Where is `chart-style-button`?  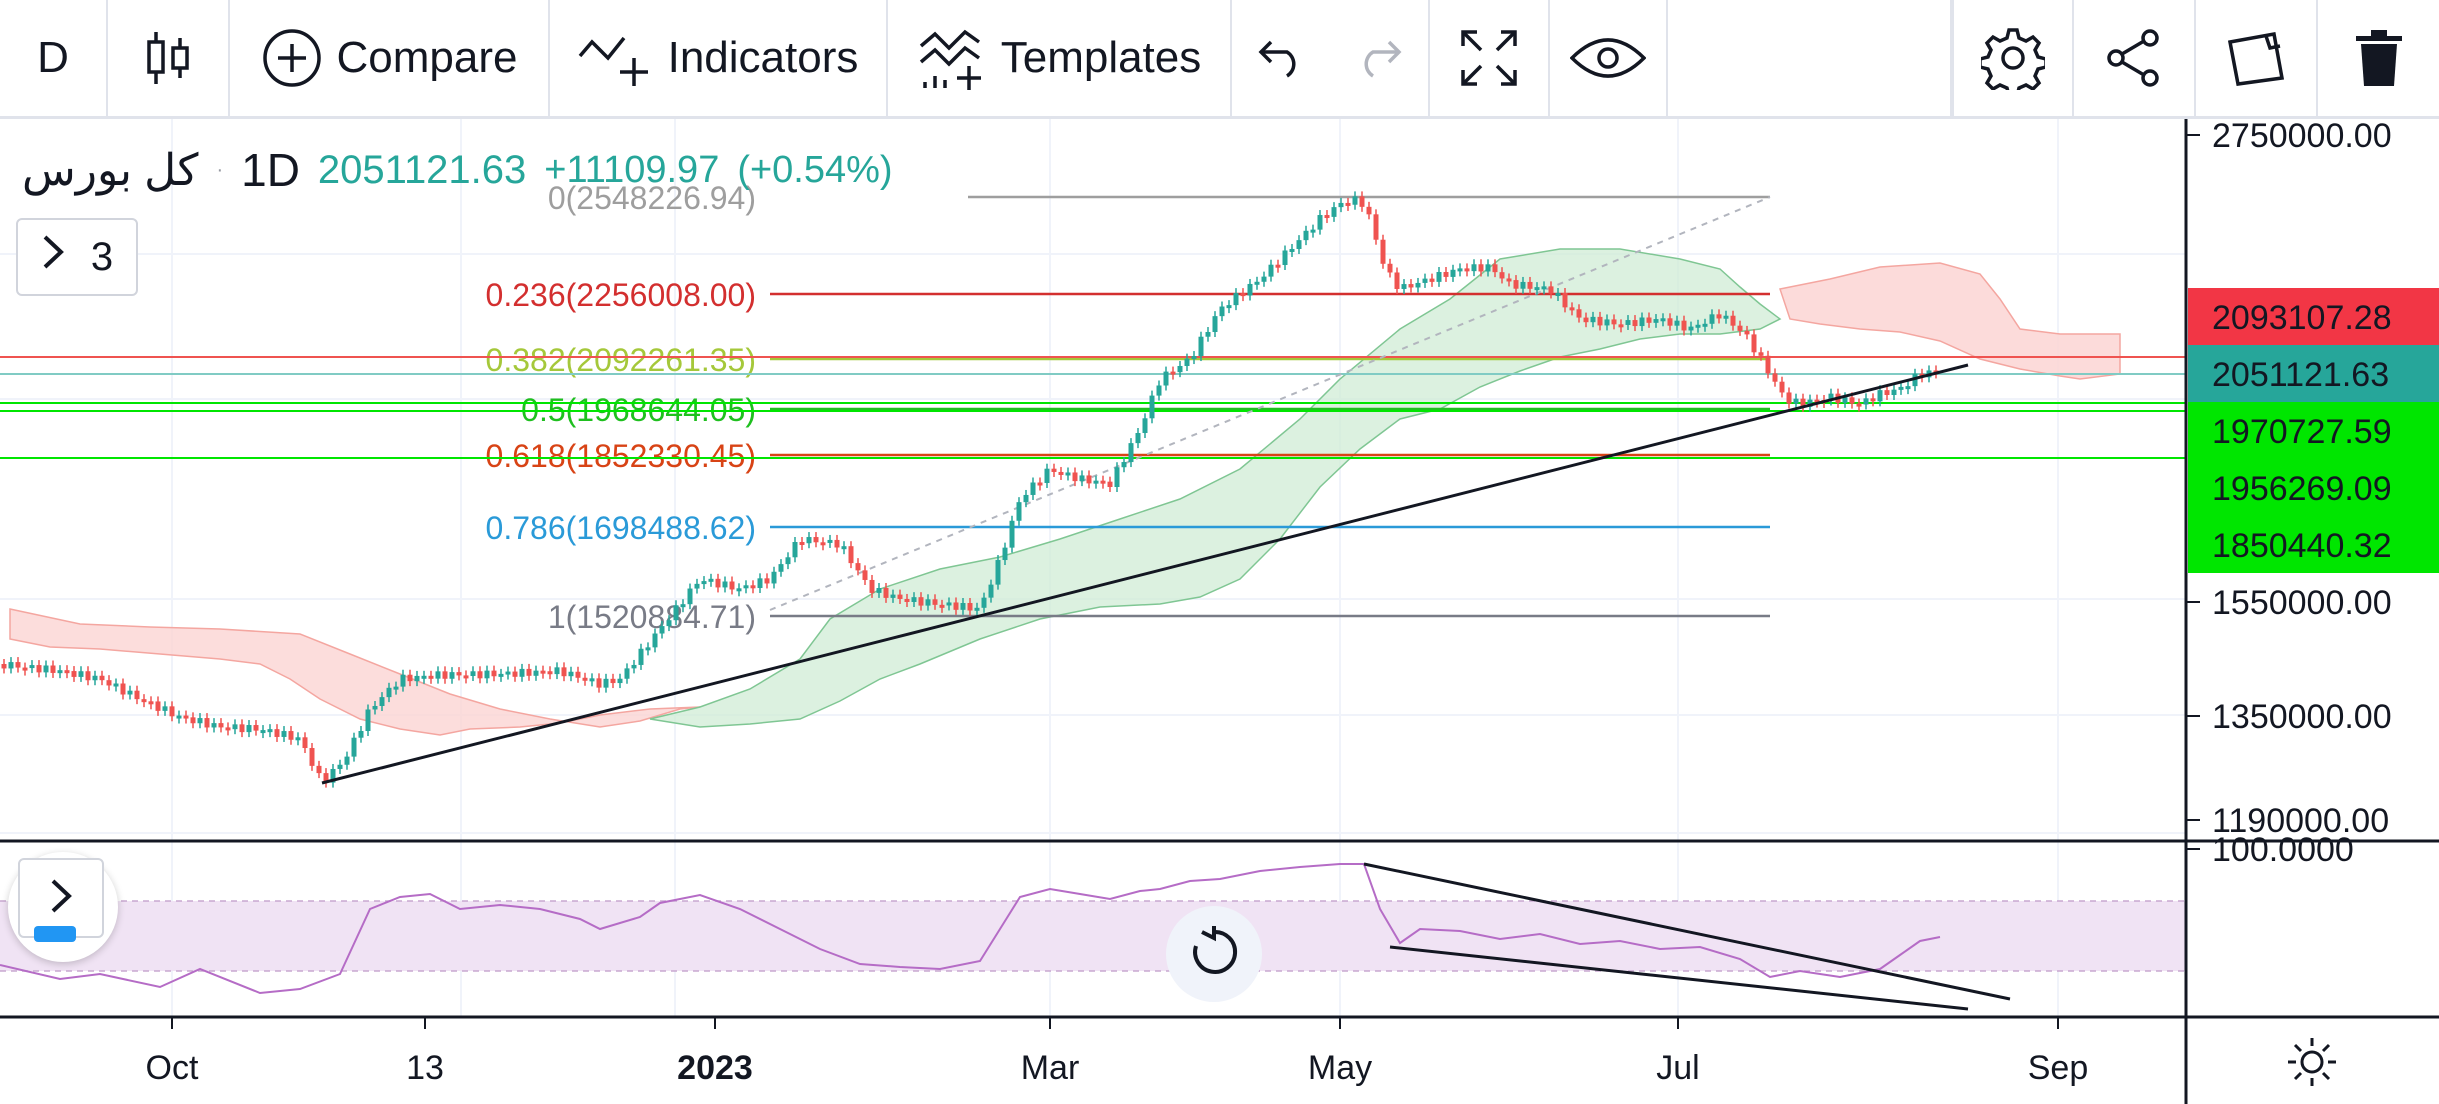
chart-style-button is located at coordinates (169, 58).